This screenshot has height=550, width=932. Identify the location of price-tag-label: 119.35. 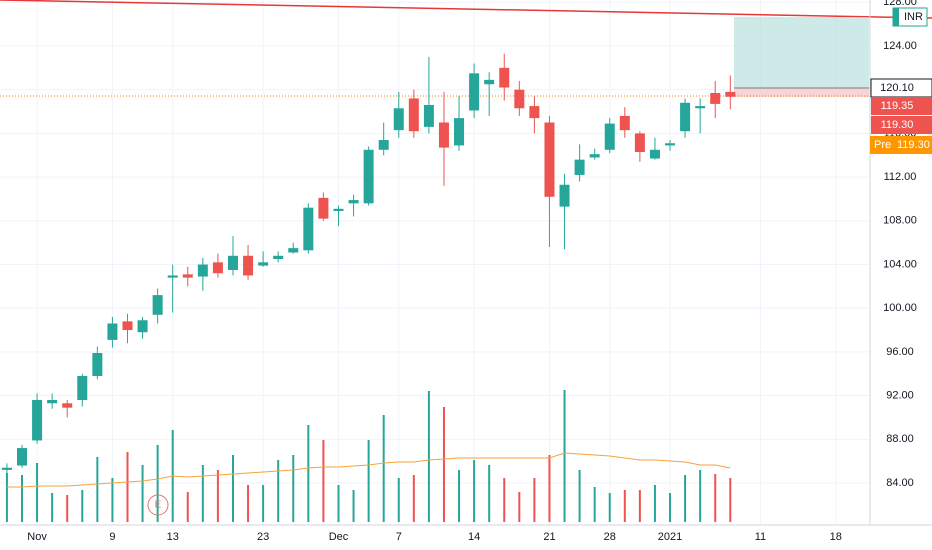
(897, 106).